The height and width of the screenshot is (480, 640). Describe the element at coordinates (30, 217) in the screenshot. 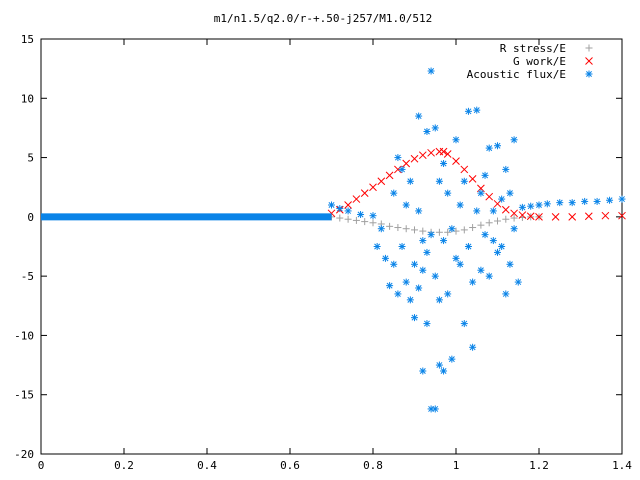

I see `y-tick-label: 0` at that location.